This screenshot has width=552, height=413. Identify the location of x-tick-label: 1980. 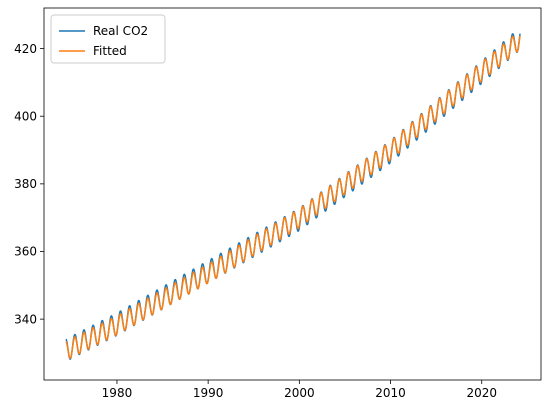
(117, 393).